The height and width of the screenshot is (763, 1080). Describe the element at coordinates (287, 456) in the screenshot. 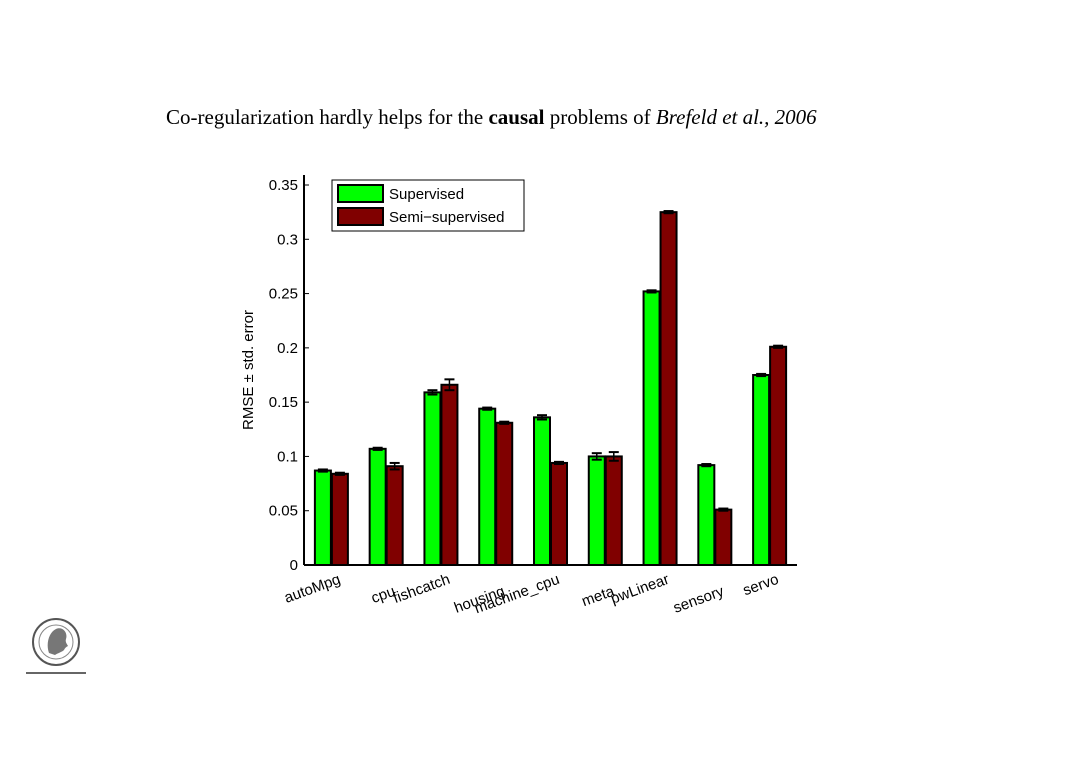

I see `y-tick-label: 0.1` at that location.